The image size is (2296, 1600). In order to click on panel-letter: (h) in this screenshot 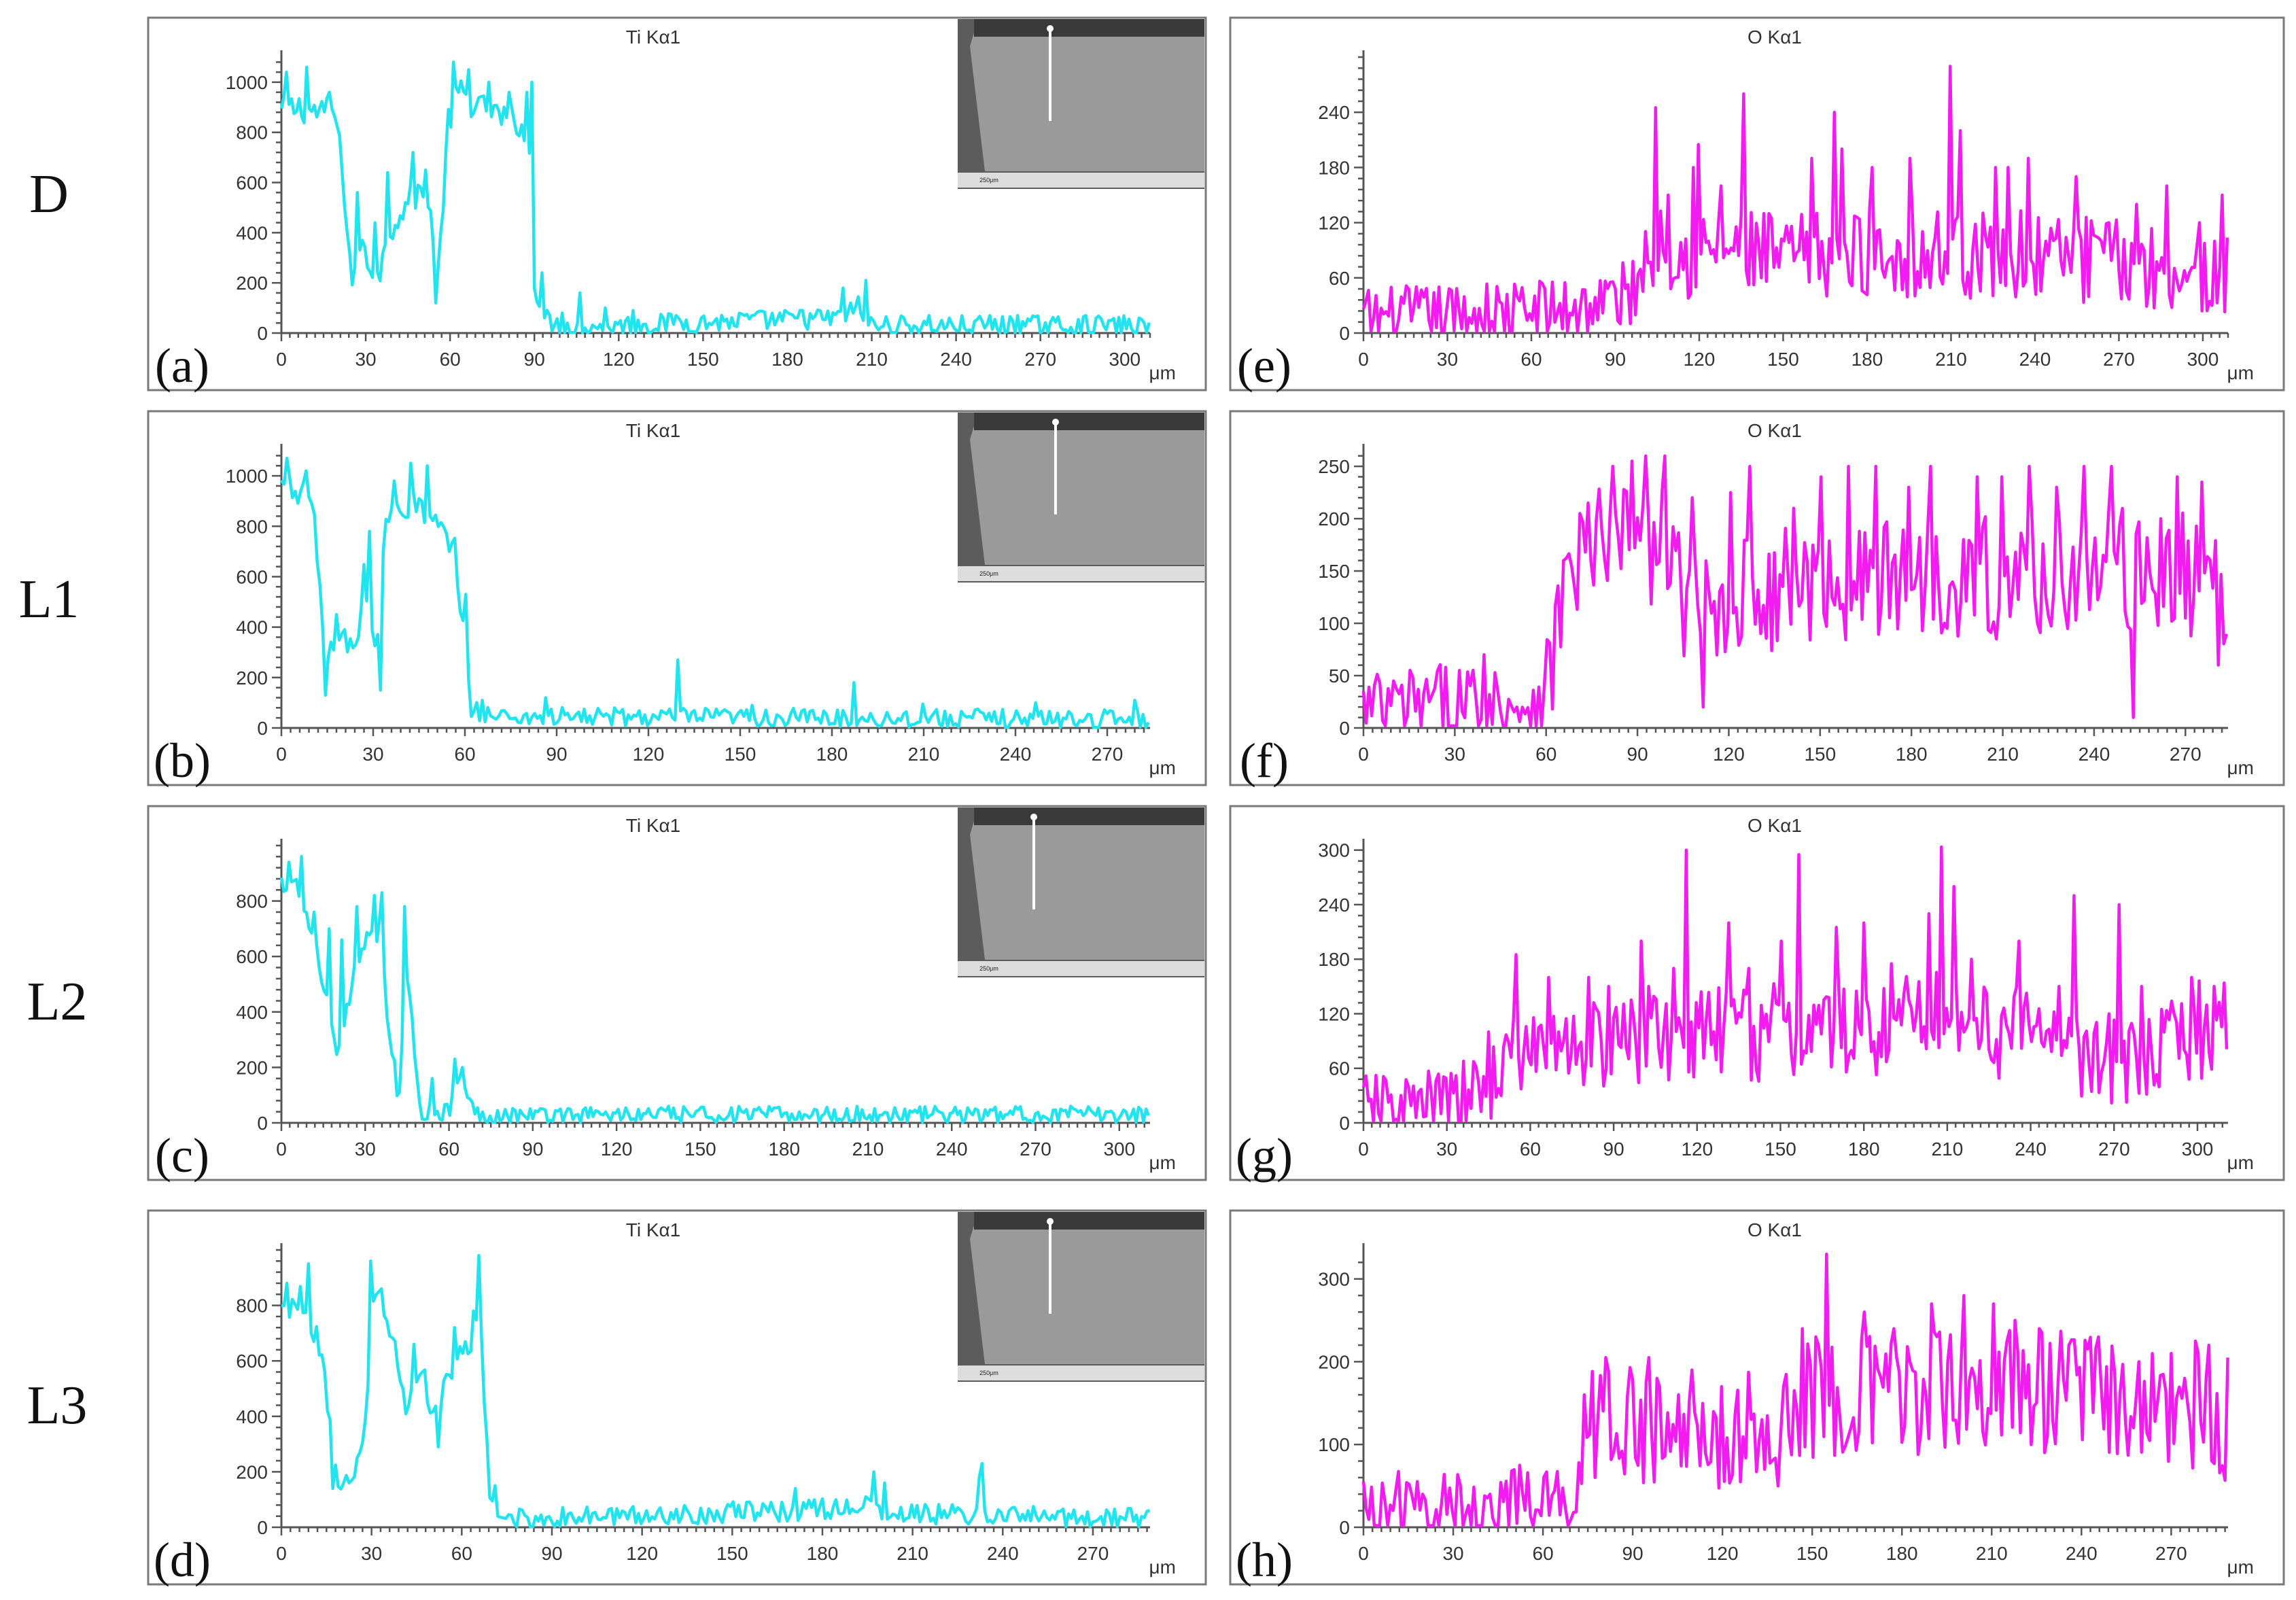, I will do `click(1264, 1560)`.